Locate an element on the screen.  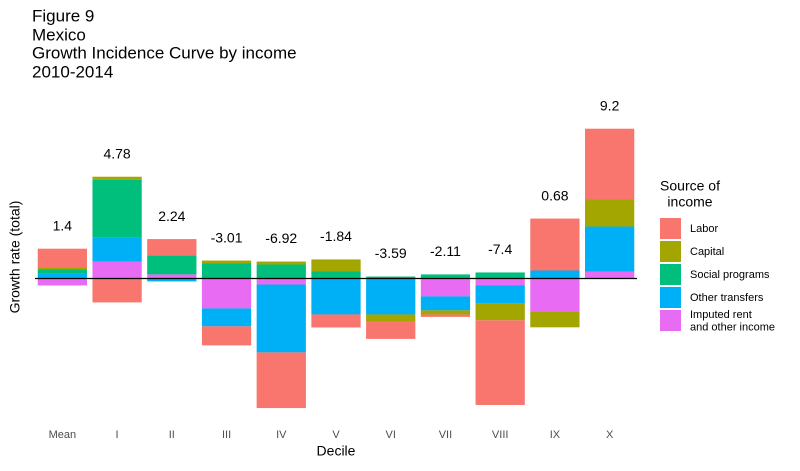
total-label: 1.4 is located at coordinates (63, 225).